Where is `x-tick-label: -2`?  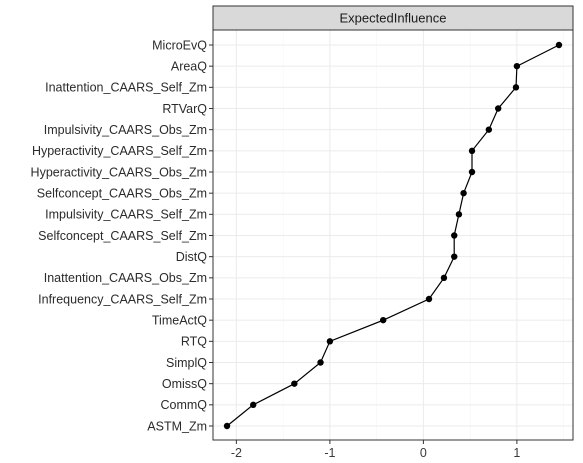
x-tick-label: -2 is located at coordinates (236, 453).